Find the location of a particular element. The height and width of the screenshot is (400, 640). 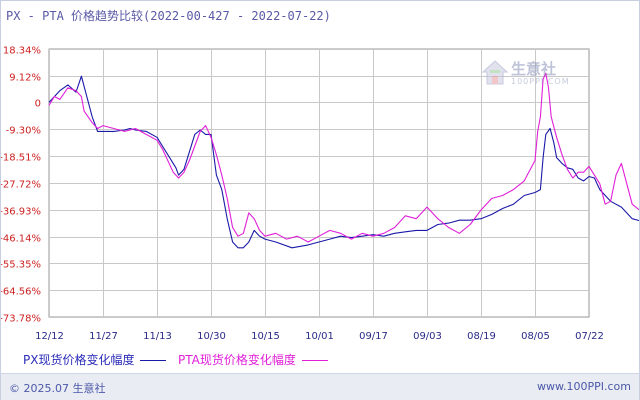

y-tick-label: 9.12% is located at coordinates (25, 78).